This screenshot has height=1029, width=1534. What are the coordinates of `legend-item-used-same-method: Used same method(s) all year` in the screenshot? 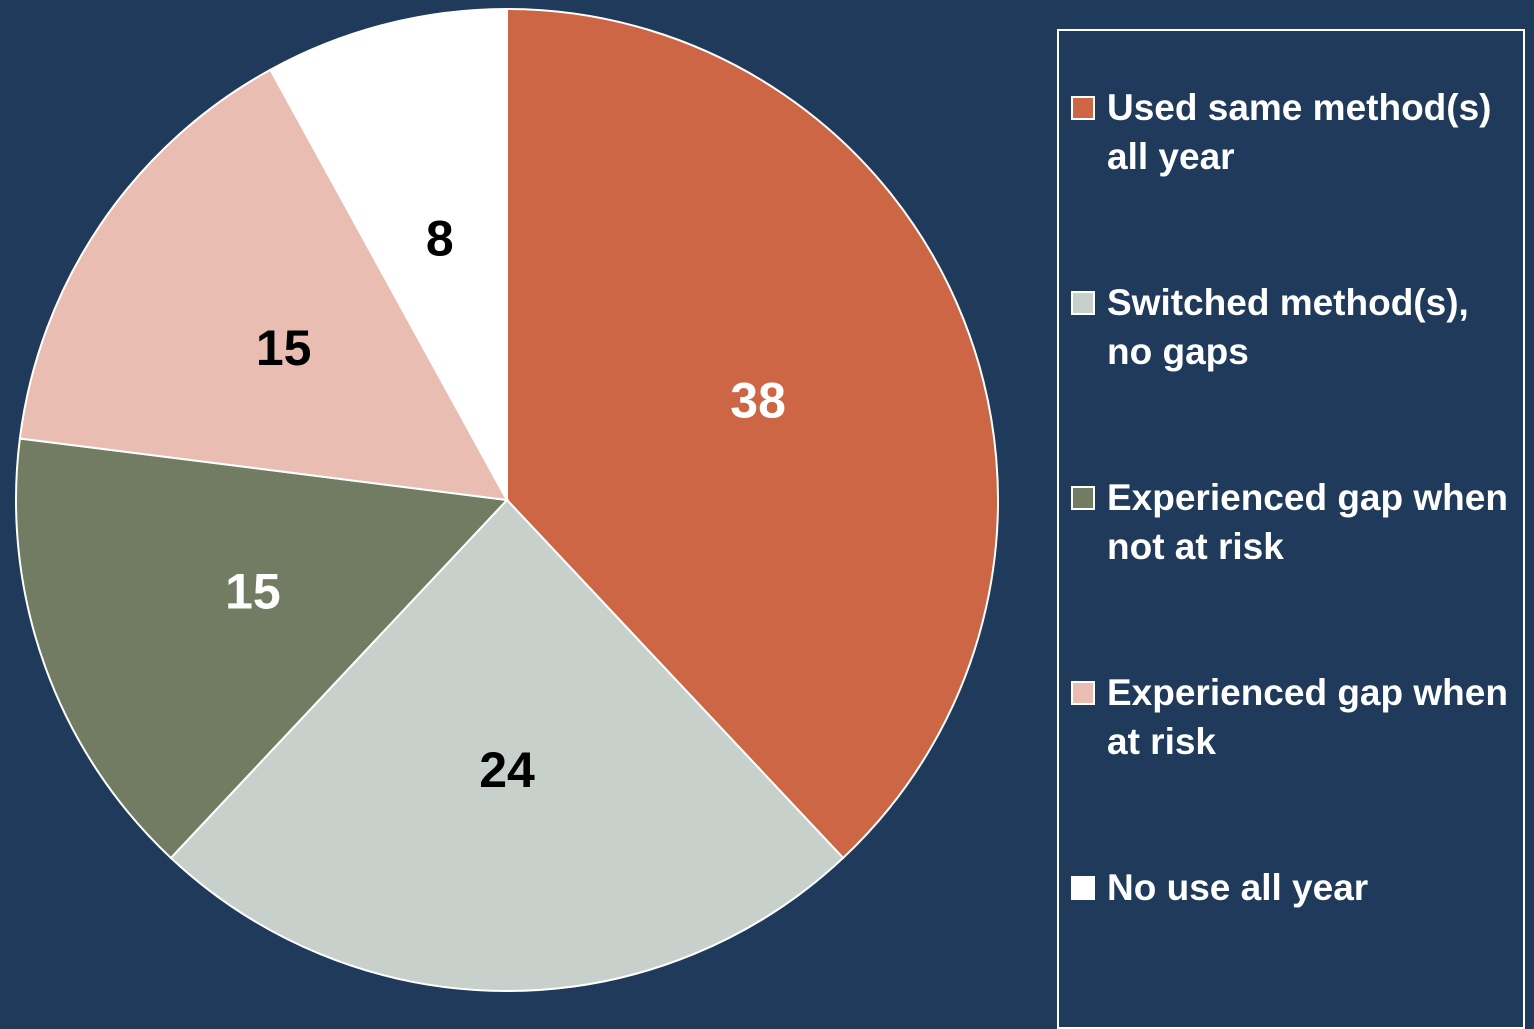 It's located at (1296, 134).